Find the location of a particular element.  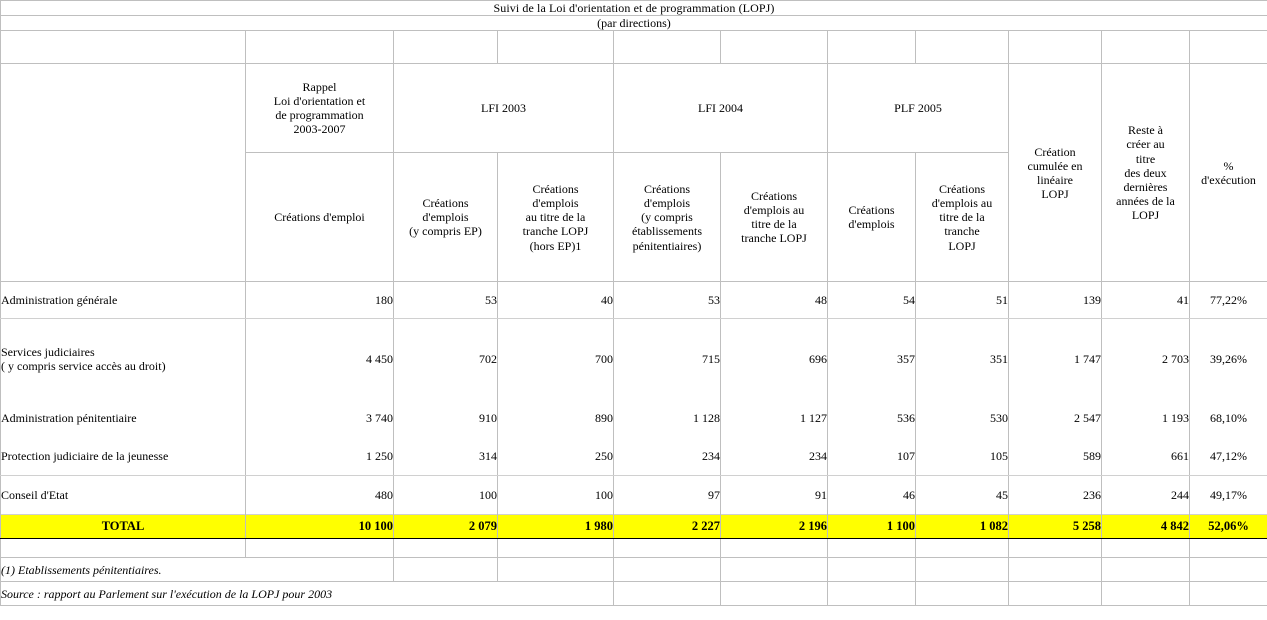

row-label-conseil-etat: Conseil d'Etat is located at coordinates (123, 495).